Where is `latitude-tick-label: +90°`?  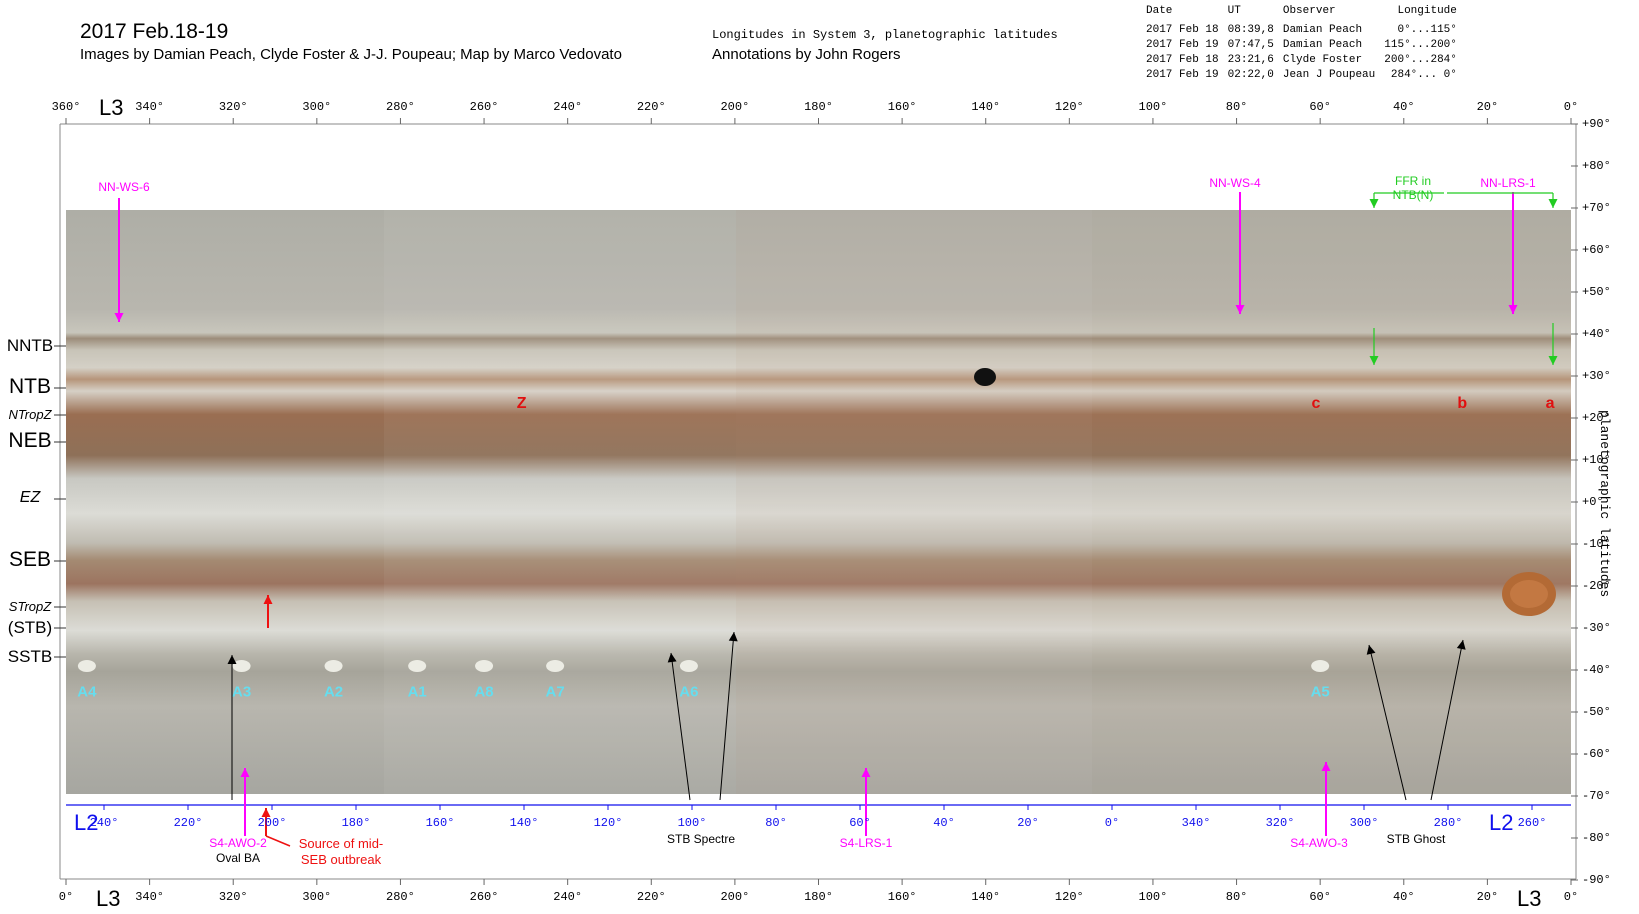 latitude-tick-label: +90° is located at coordinates (1596, 124).